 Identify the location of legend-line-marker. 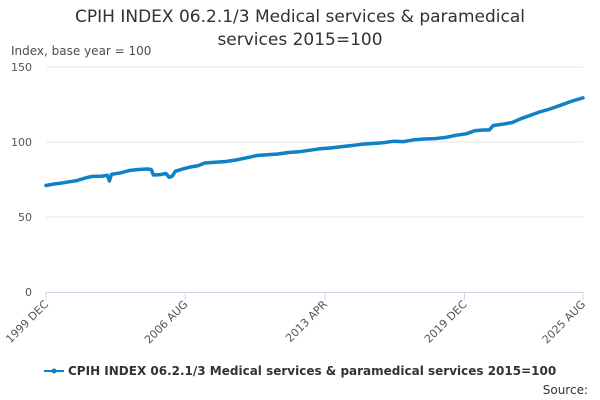
(54, 371).